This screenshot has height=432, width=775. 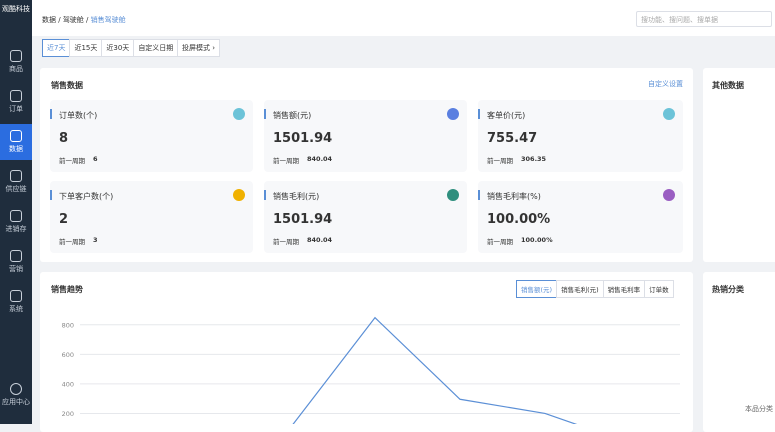 What do you see at coordinates (16, 109) in the screenshot?
I see `nav-label: 订单` at bounding box center [16, 109].